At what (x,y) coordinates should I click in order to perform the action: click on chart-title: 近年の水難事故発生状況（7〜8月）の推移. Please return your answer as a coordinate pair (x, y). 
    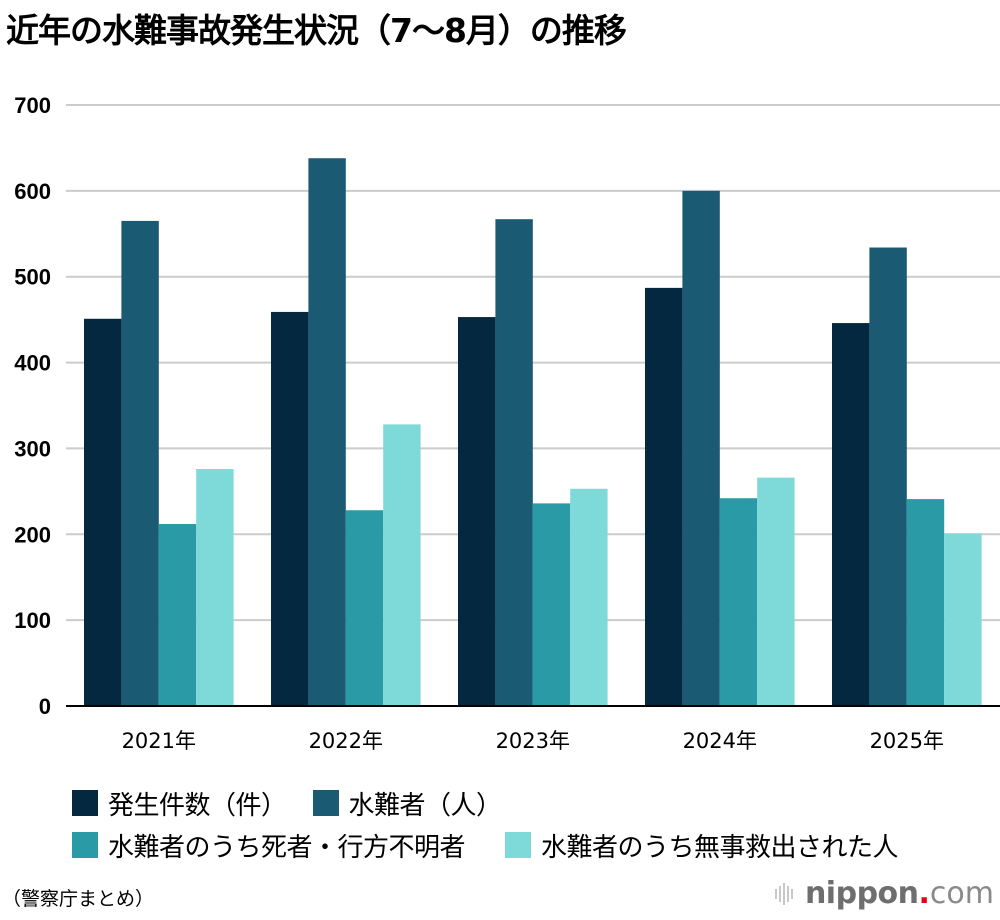
    Looking at the image, I should click on (316, 30).